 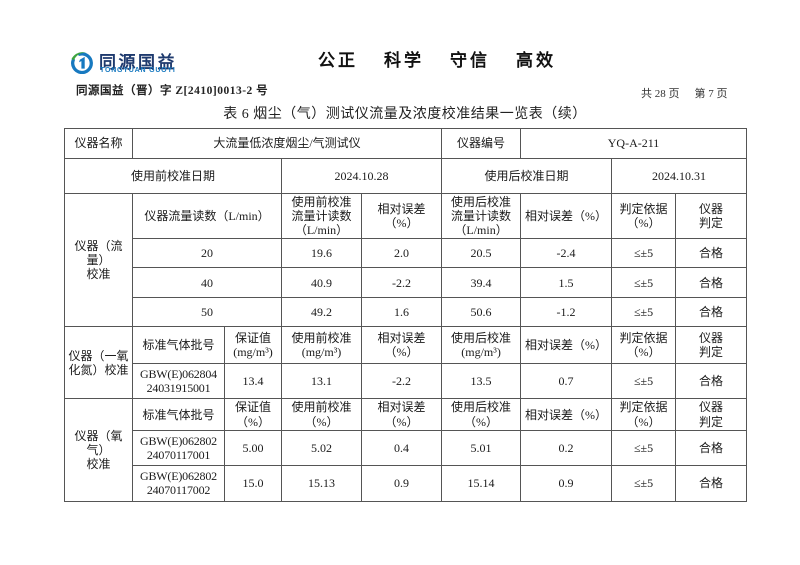 What do you see at coordinates (566, 253) in the screenshot?
I see `data-cell: -2.4` at bounding box center [566, 253].